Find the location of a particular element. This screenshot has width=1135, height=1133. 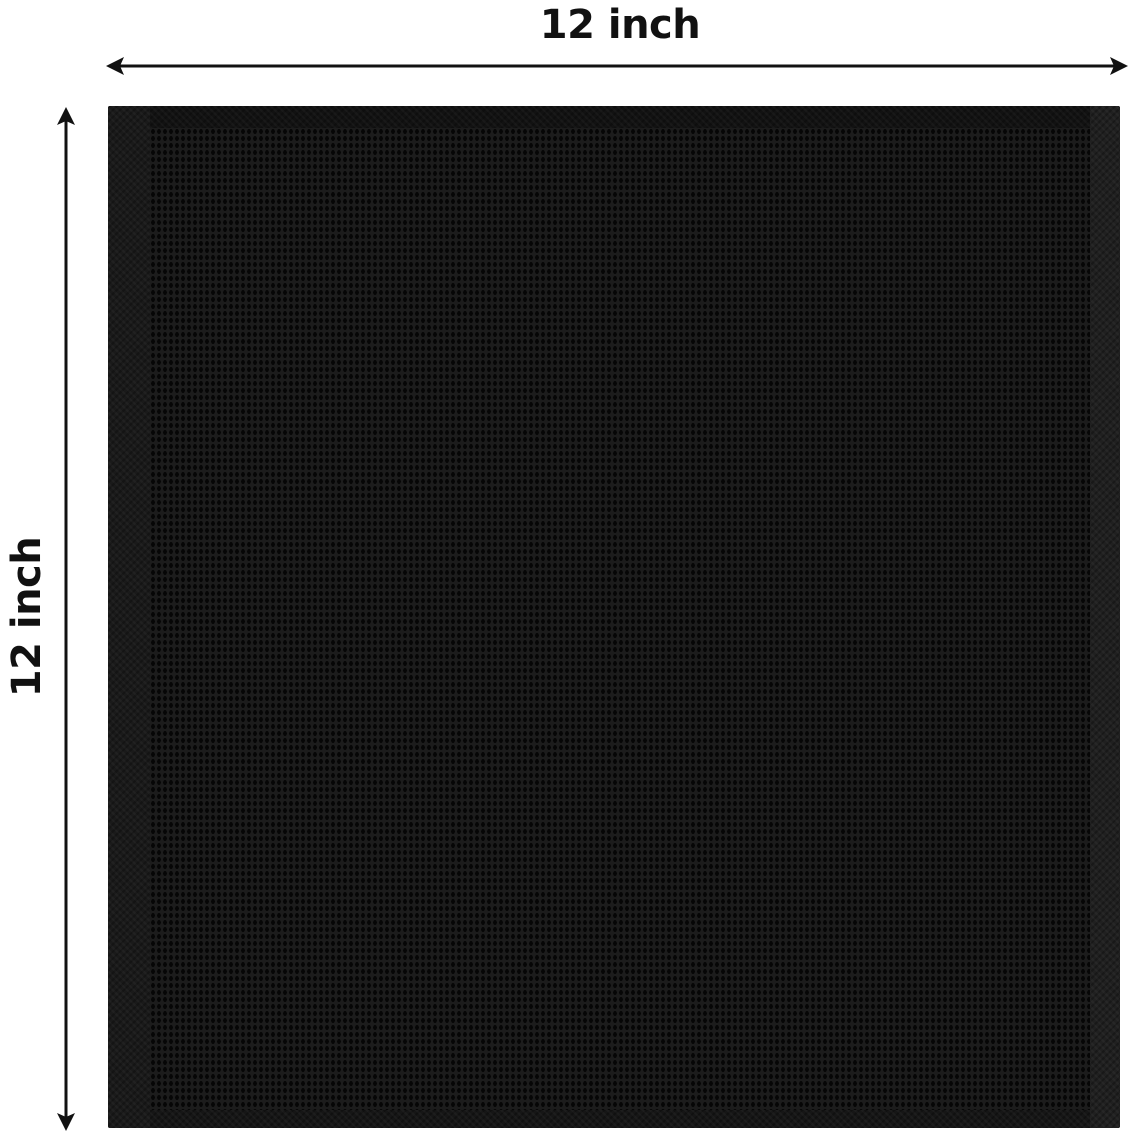

right-hem is located at coordinates (1105, 617).